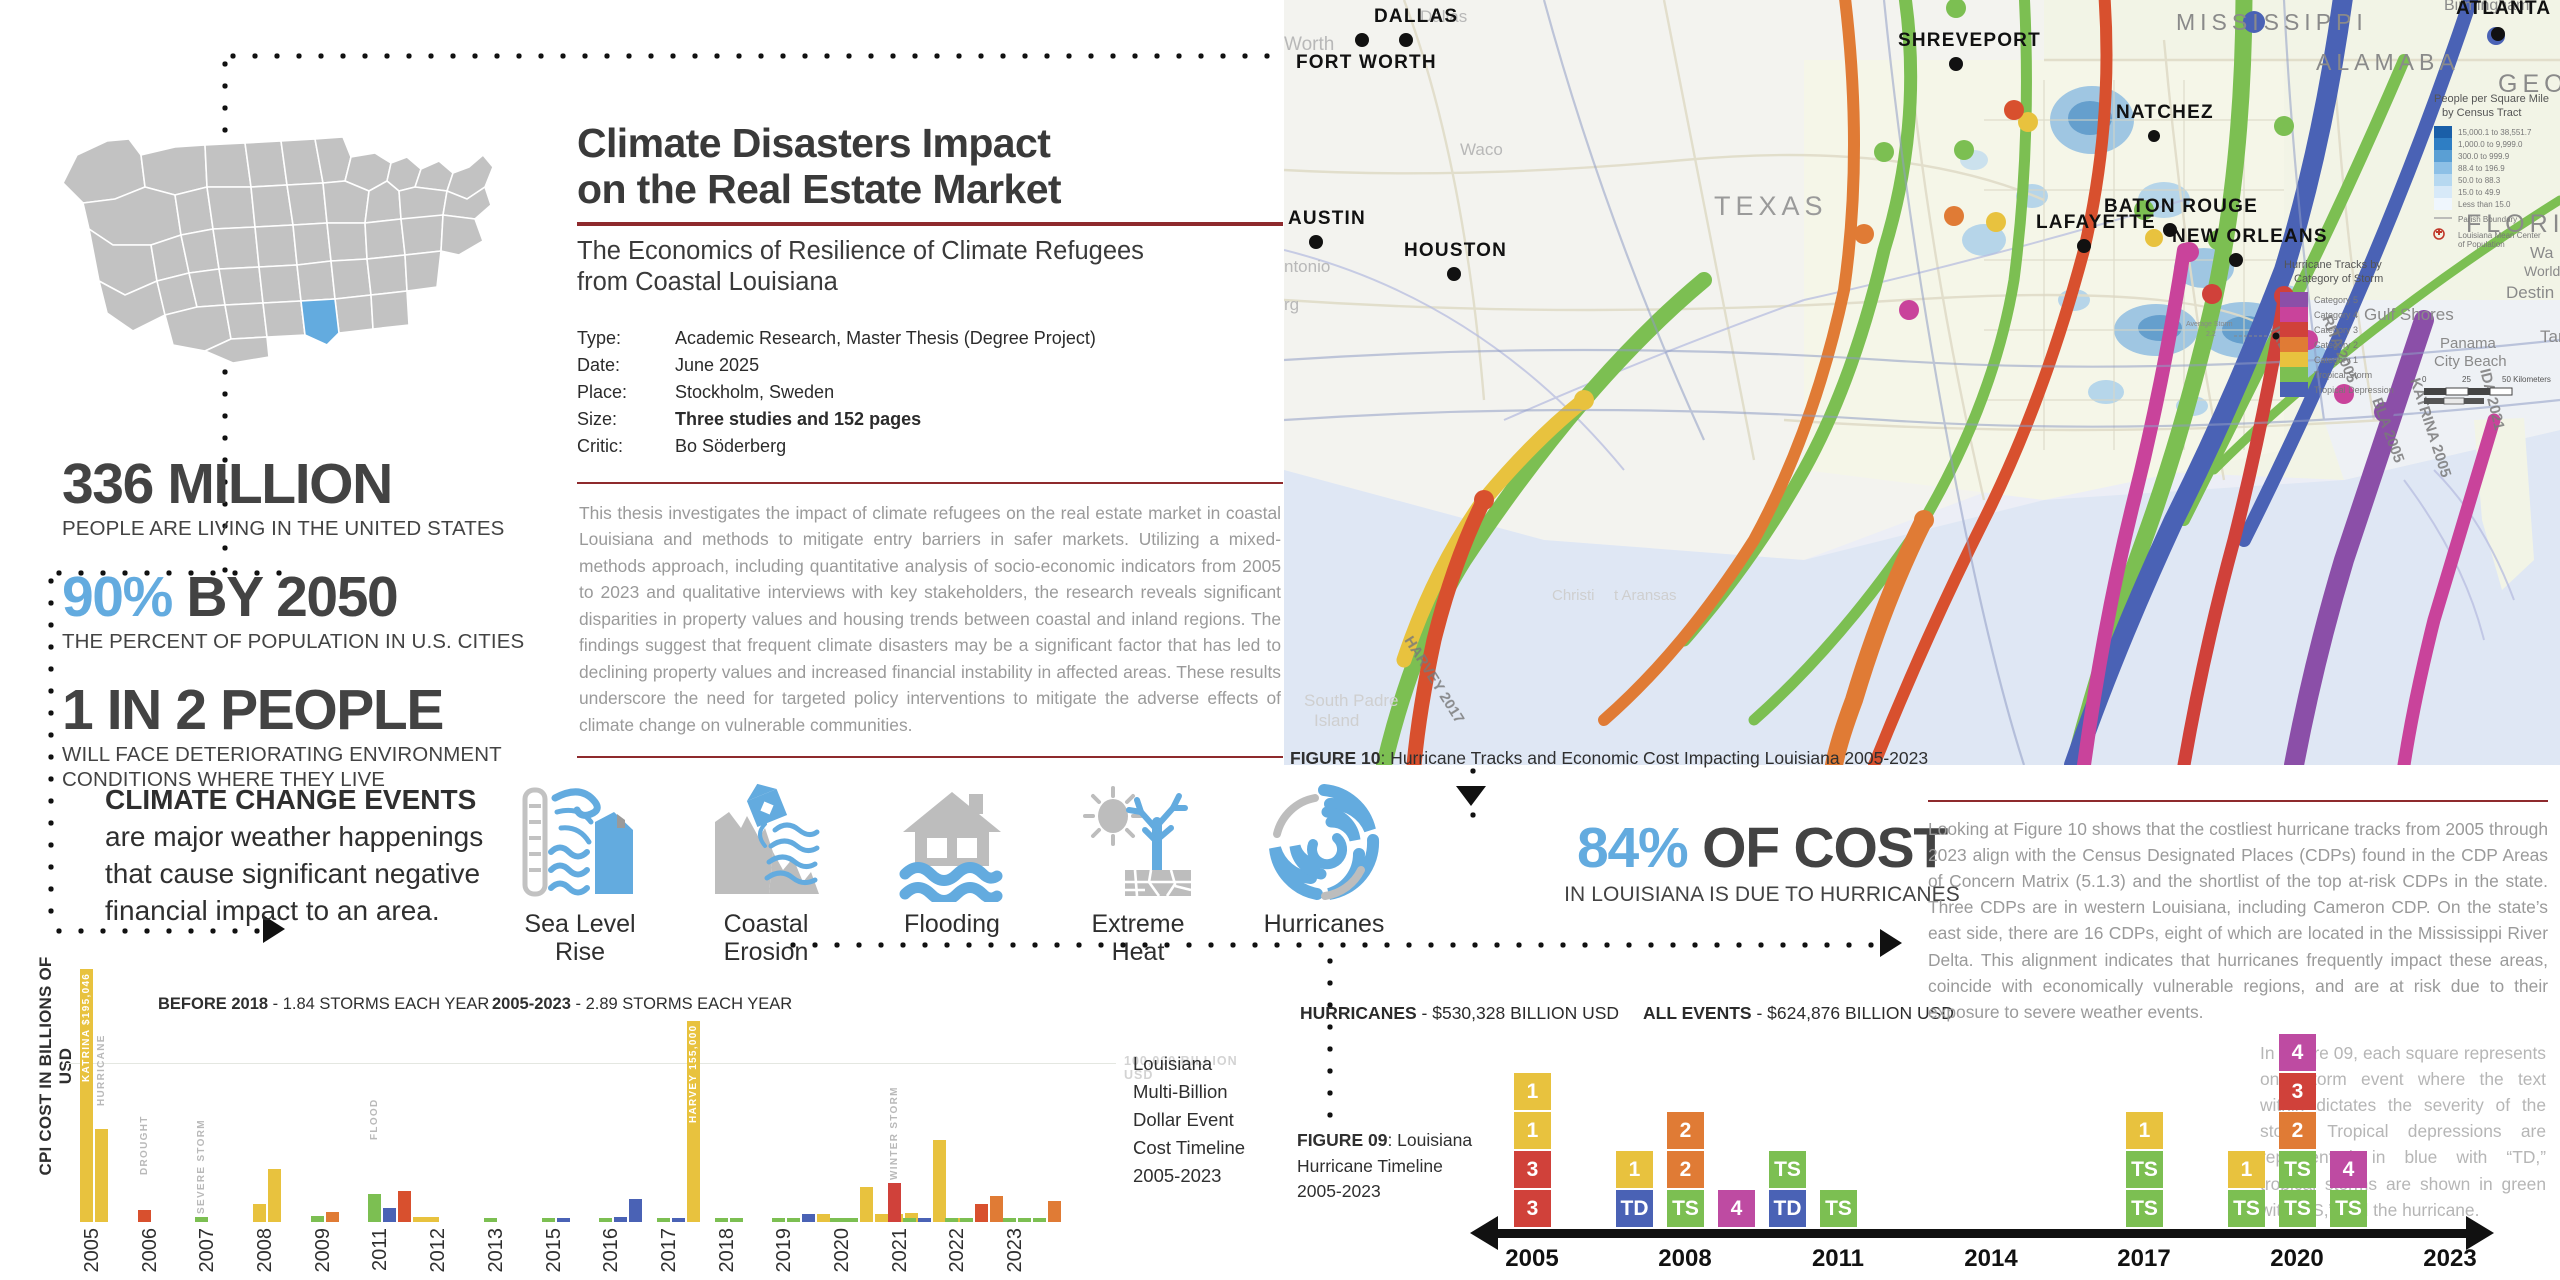  Describe the element at coordinates (621, 1219) in the screenshot. I see `bar-2016-blue_event` at that location.